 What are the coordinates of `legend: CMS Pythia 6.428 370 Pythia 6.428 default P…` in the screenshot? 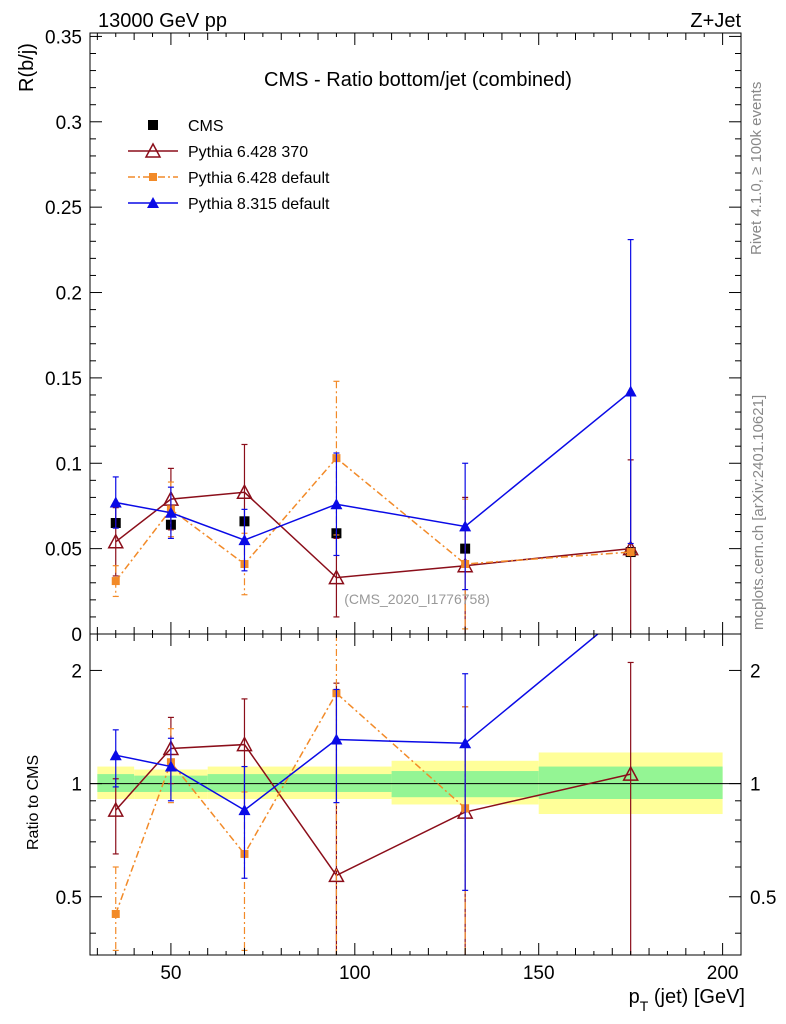 It's located at (229, 165).